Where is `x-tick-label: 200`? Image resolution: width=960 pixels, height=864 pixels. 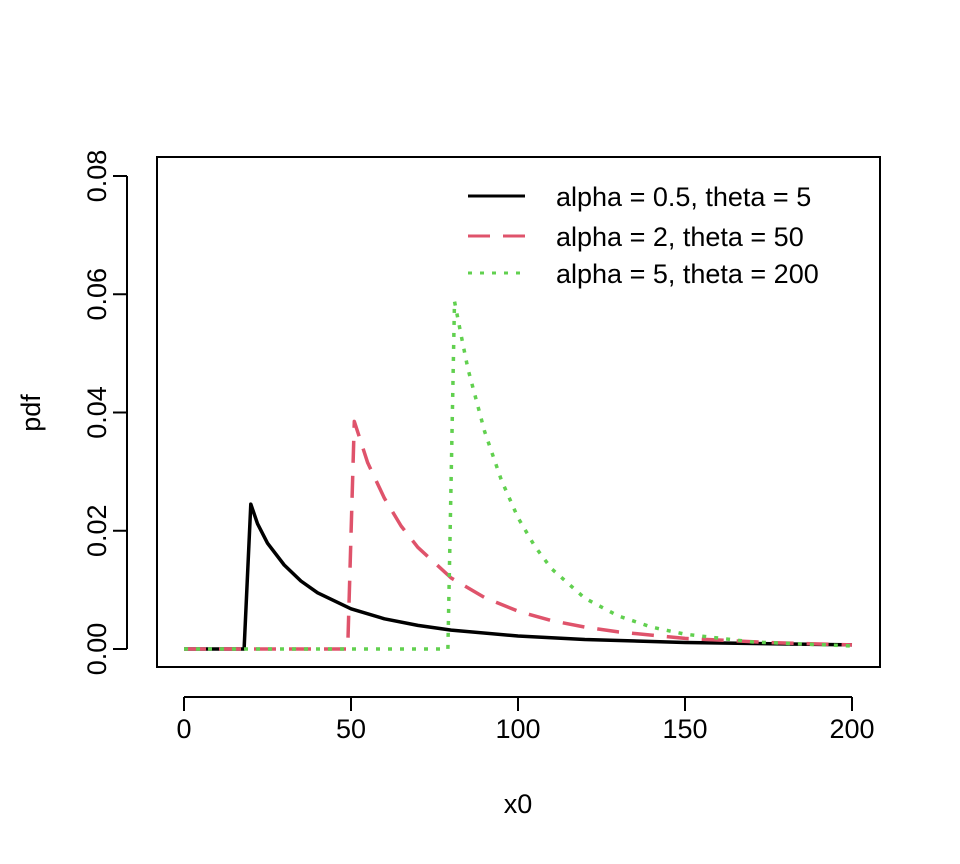
x-tick-label: 200 is located at coordinates (851, 729).